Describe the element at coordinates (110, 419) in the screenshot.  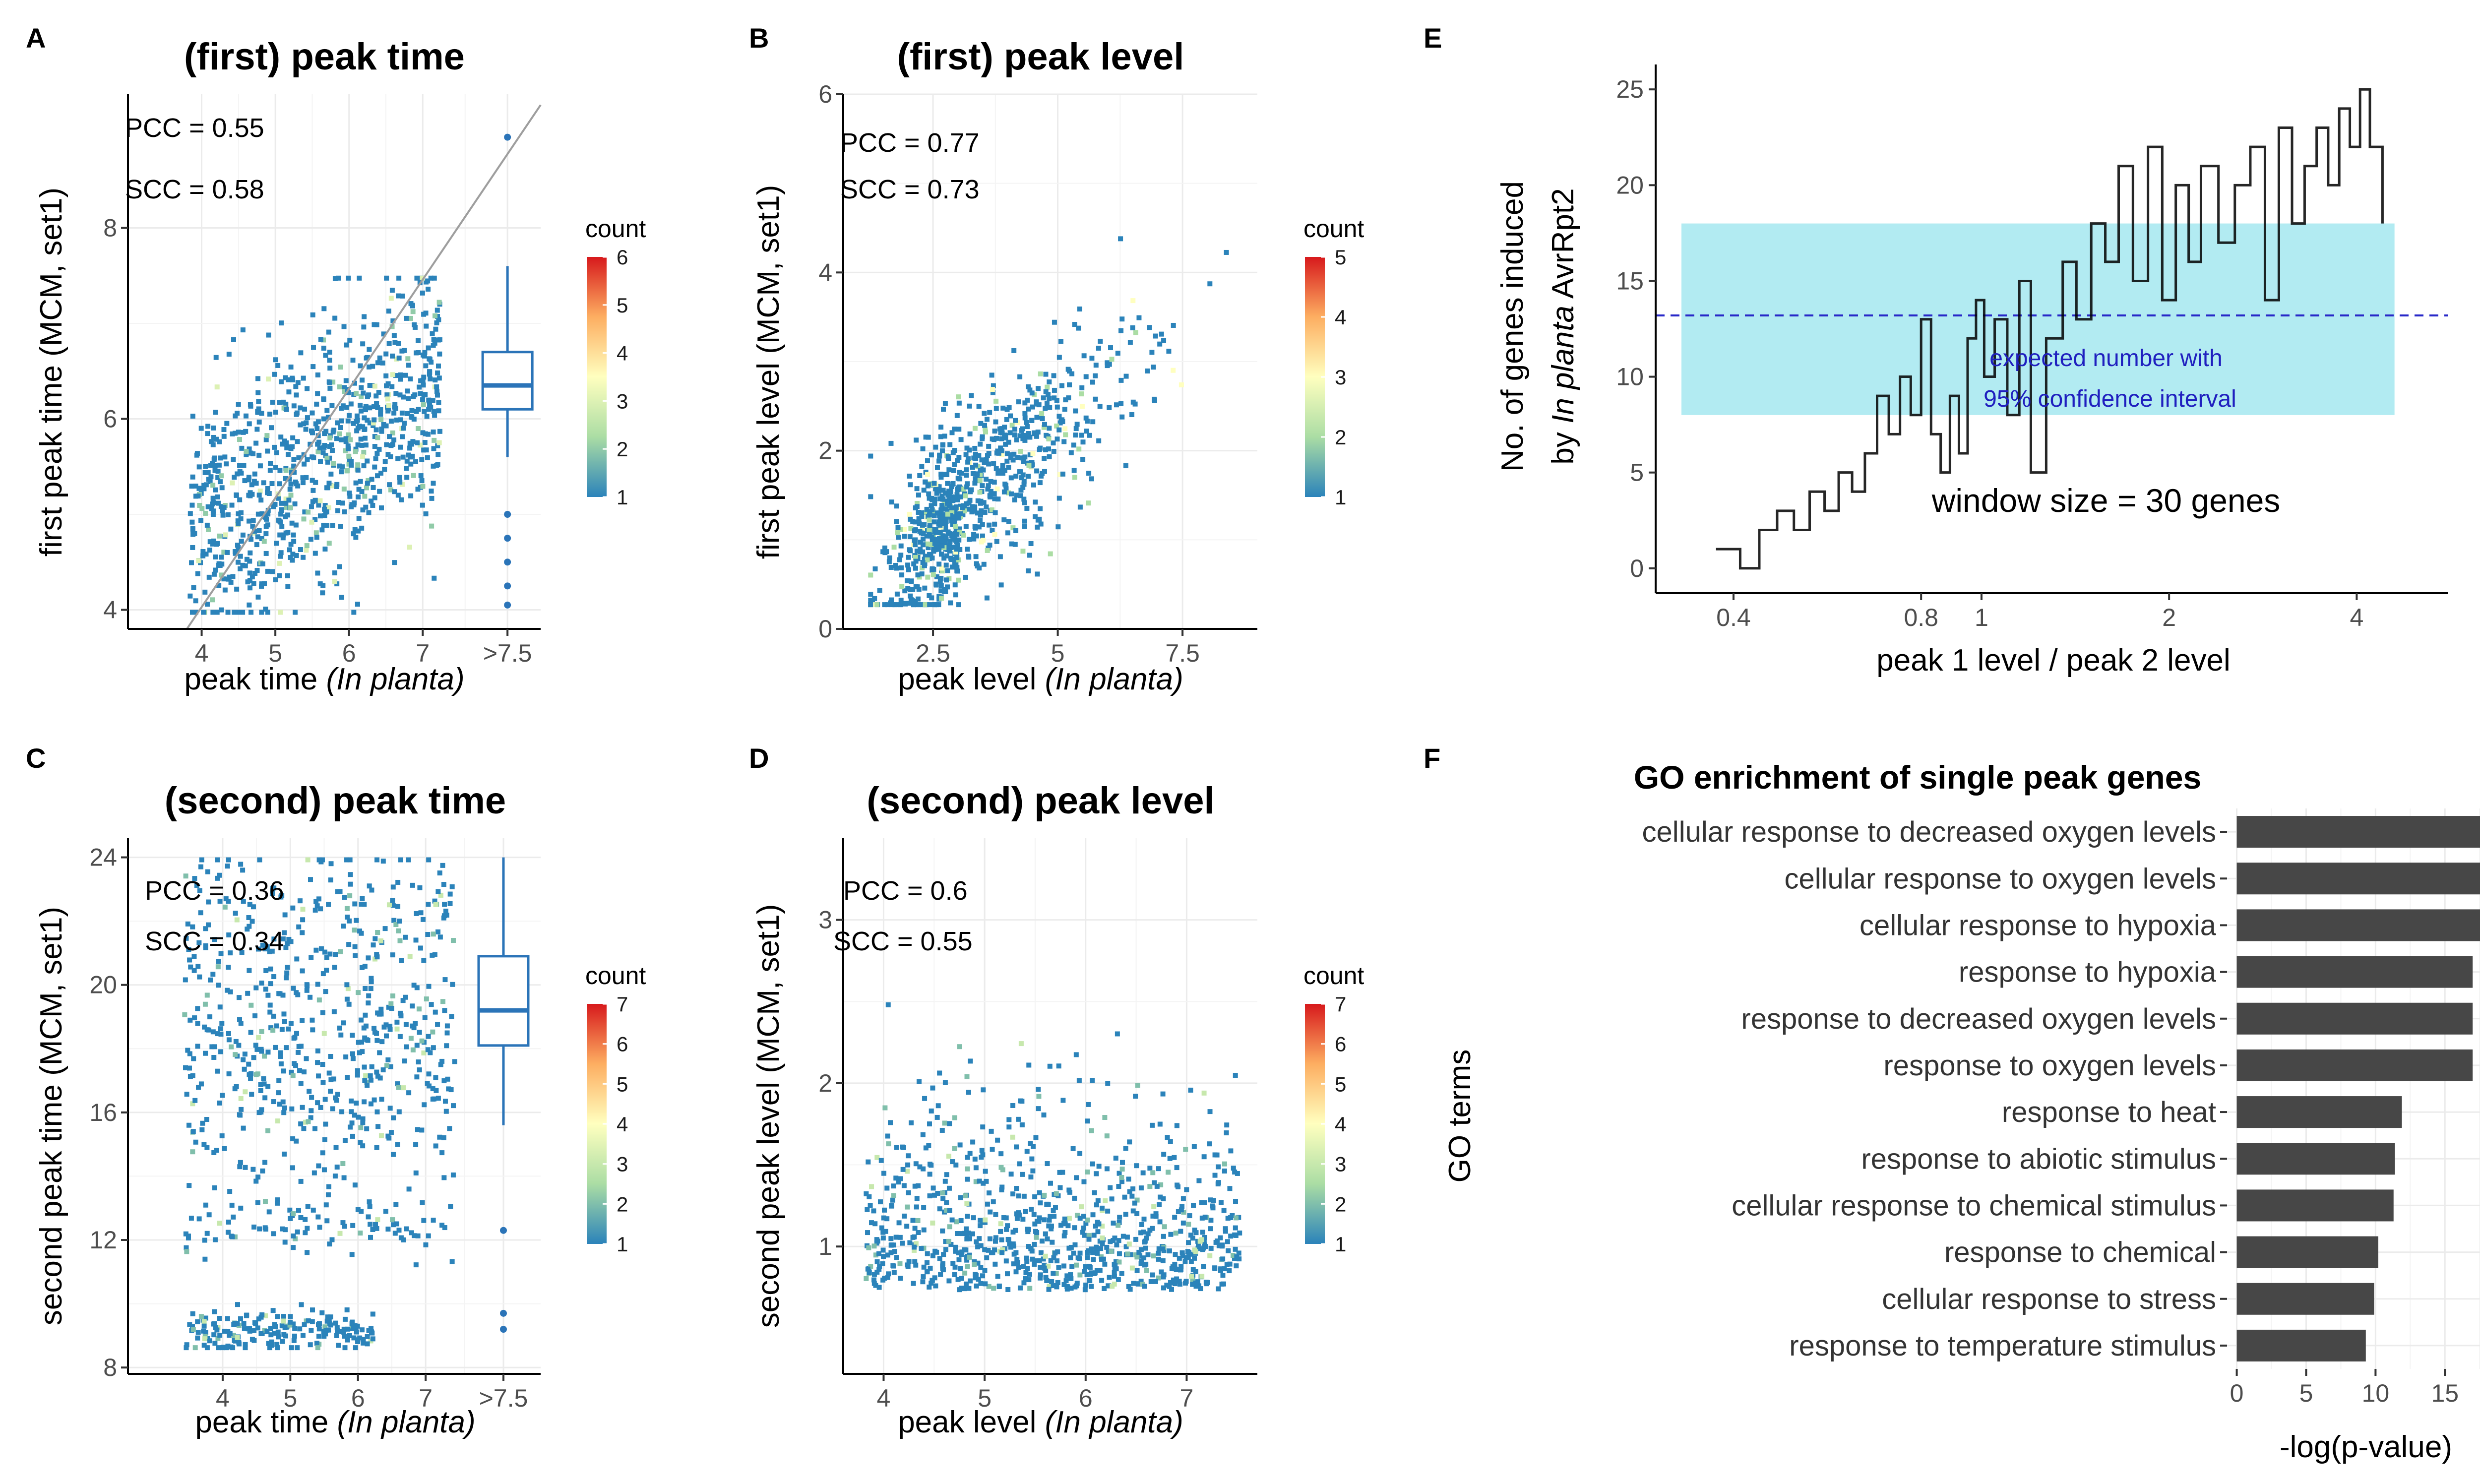
I see `y-tick-label: 6` at that location.